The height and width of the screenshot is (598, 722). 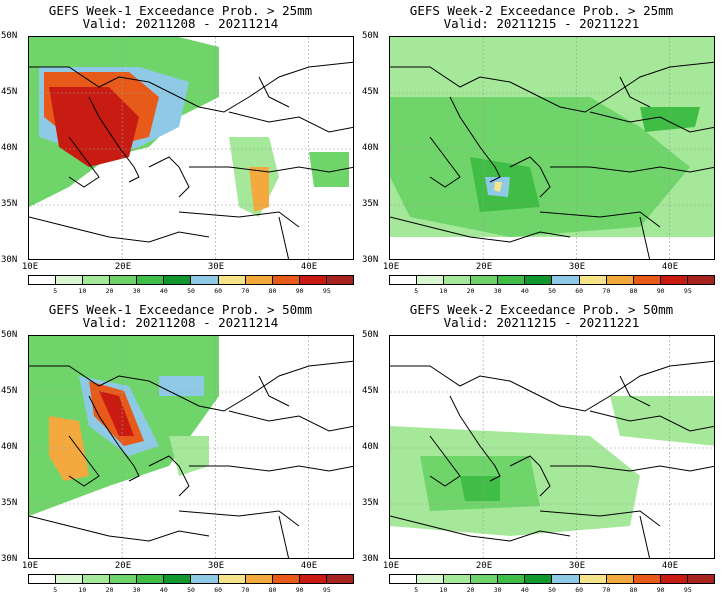 I want to click on latitude-label: 35N, so click(x=370, y=204).